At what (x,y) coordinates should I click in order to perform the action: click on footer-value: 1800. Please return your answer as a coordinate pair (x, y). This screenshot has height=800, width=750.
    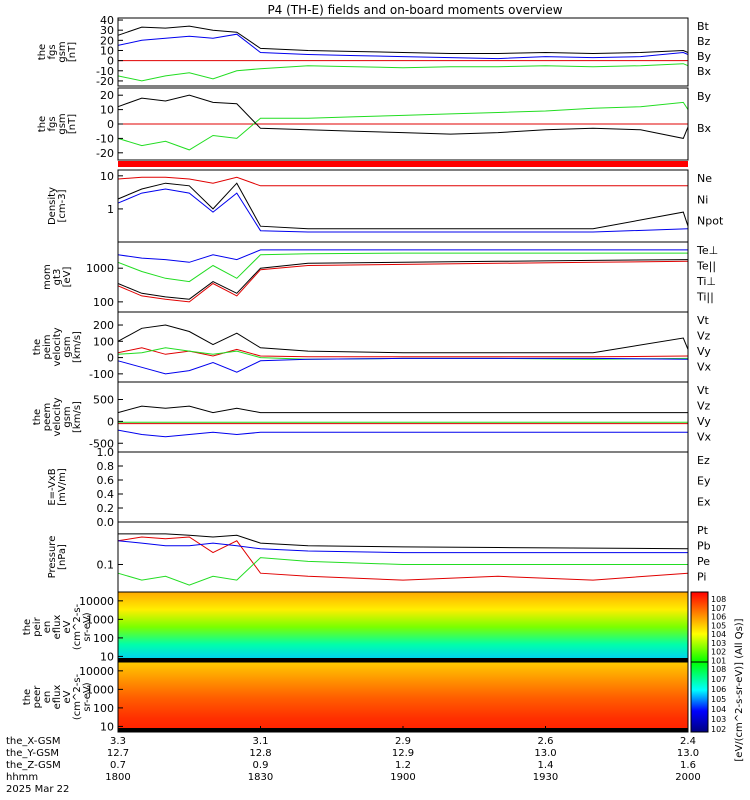
    Looking at the image, I should click on (117, 777).